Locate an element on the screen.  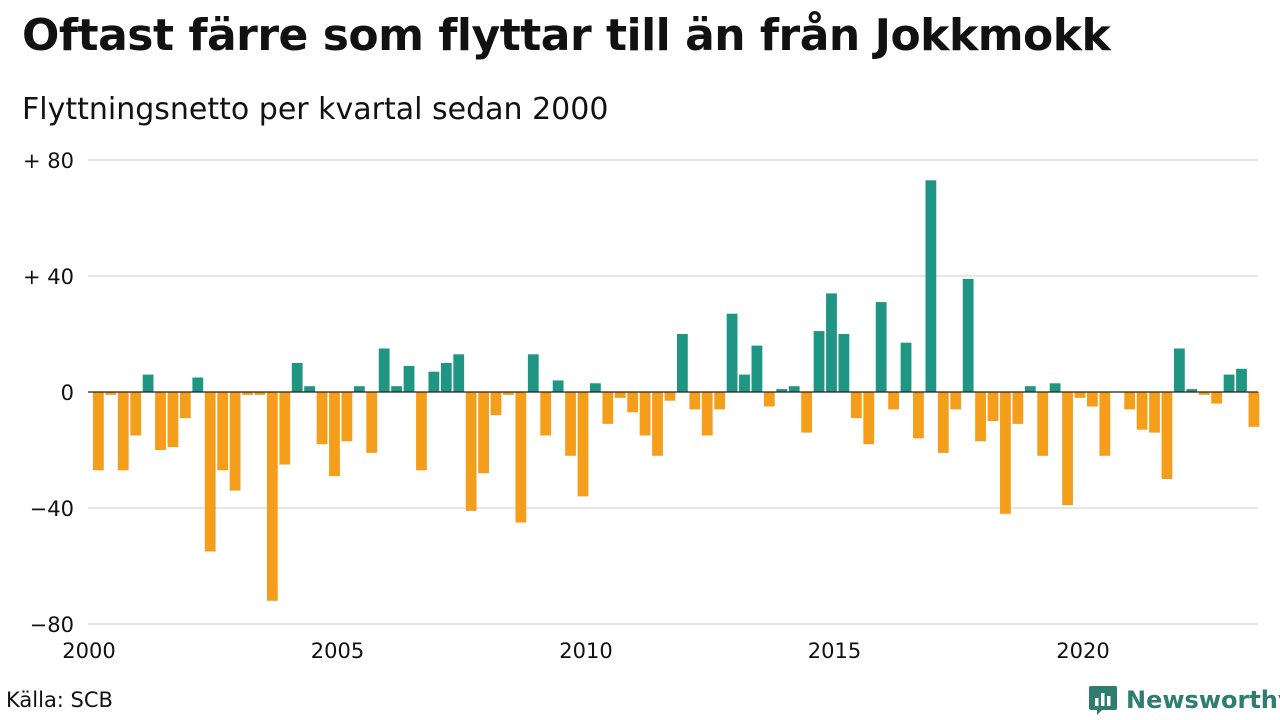
y-tick-label: −80 is located at coordinates (52, 625).